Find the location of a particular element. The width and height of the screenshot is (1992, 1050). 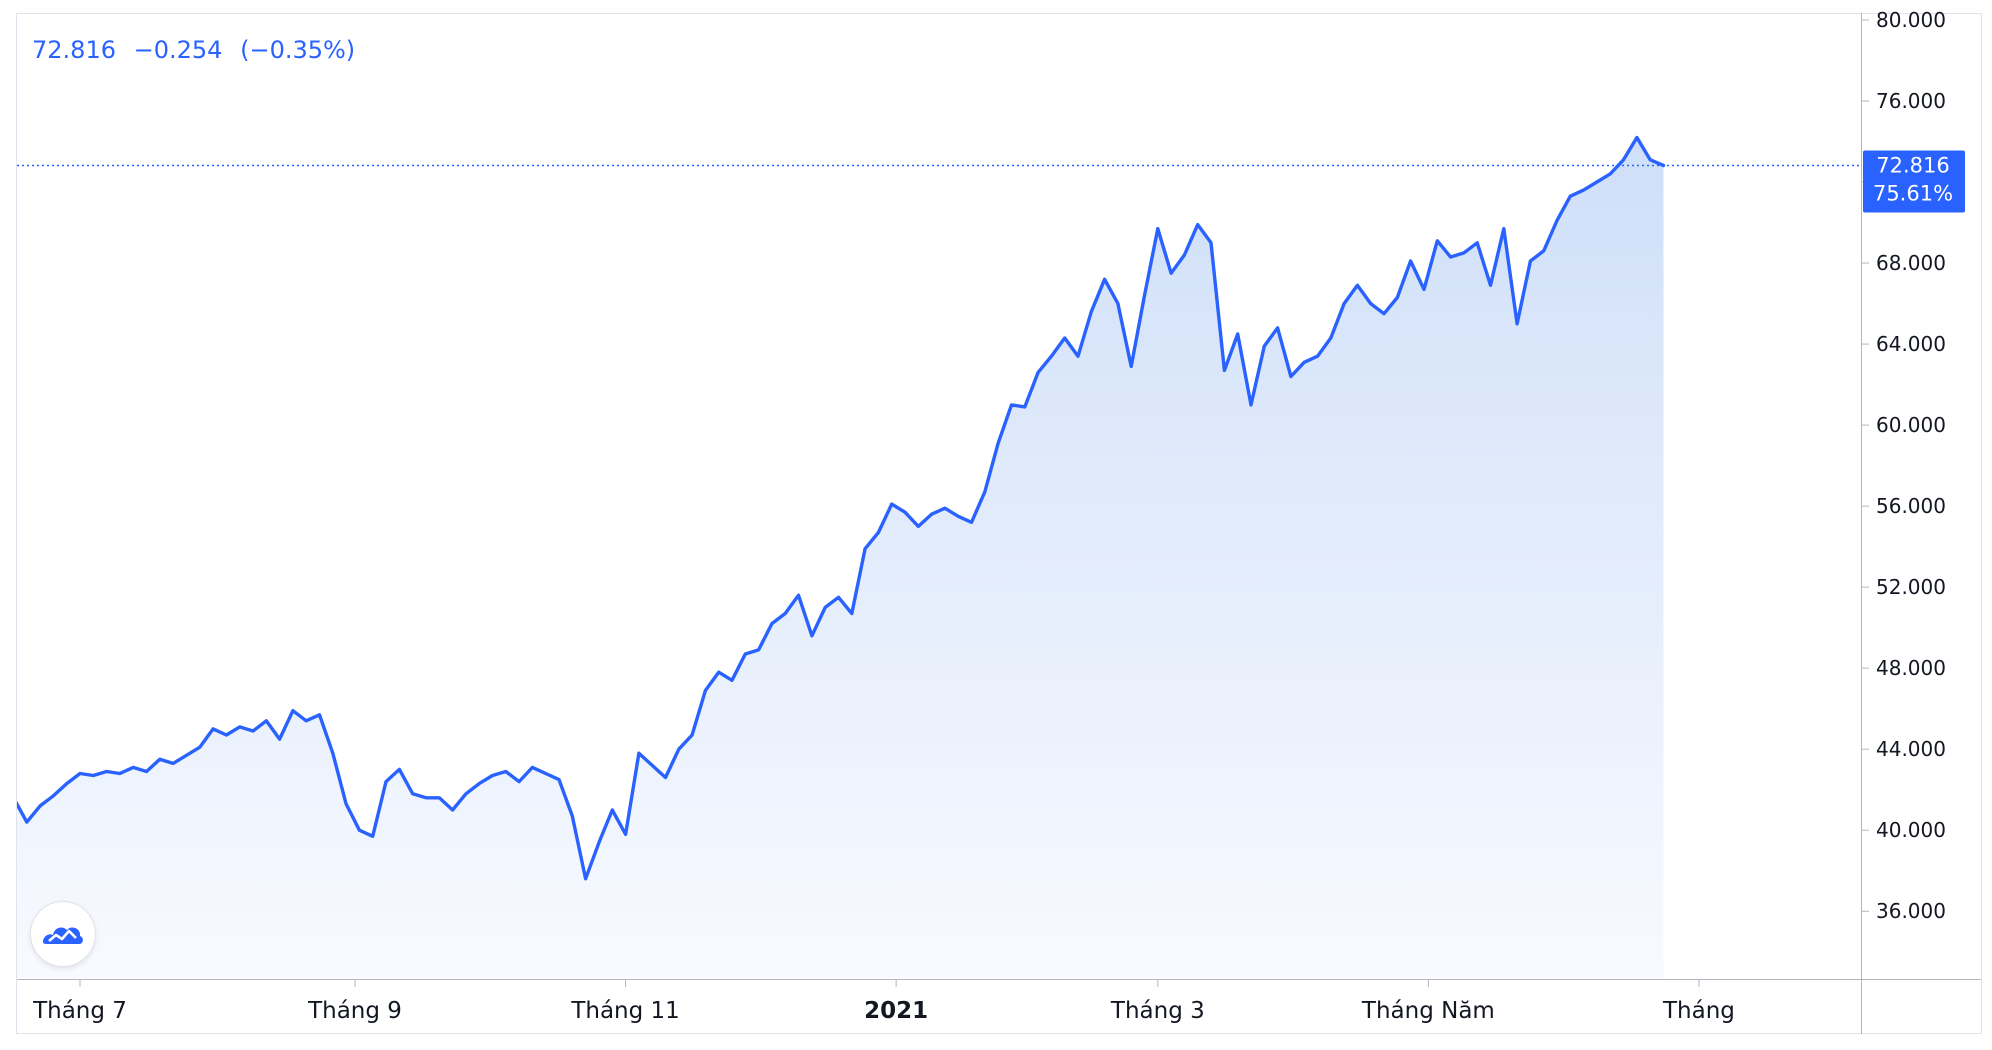

legend-change-percent: (−0.35%) is located at coordinates (298, 50).